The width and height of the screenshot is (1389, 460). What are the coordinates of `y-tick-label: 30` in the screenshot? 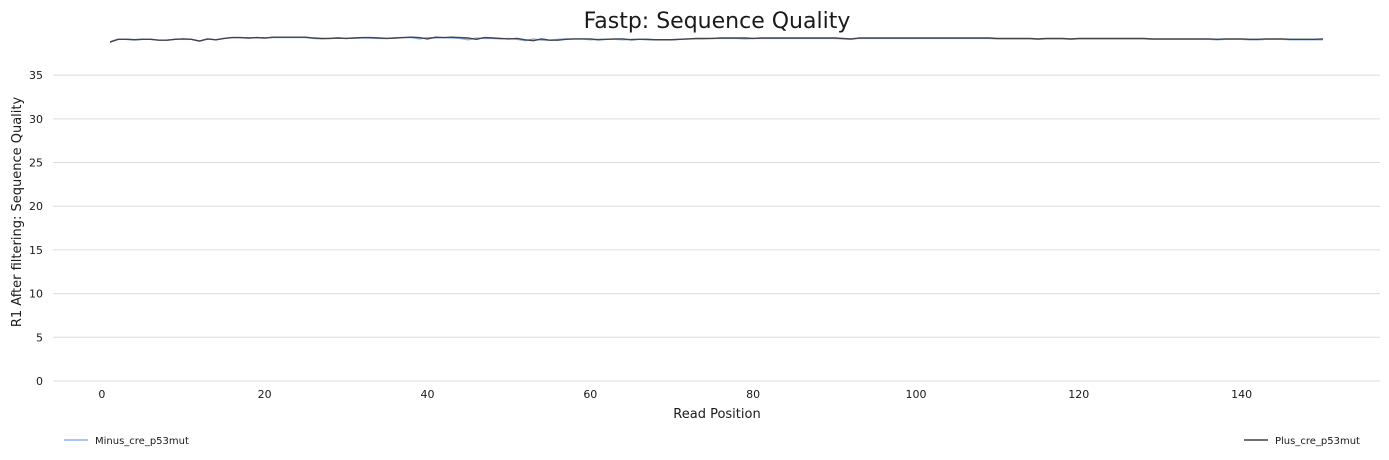 It's located at (36, 119).